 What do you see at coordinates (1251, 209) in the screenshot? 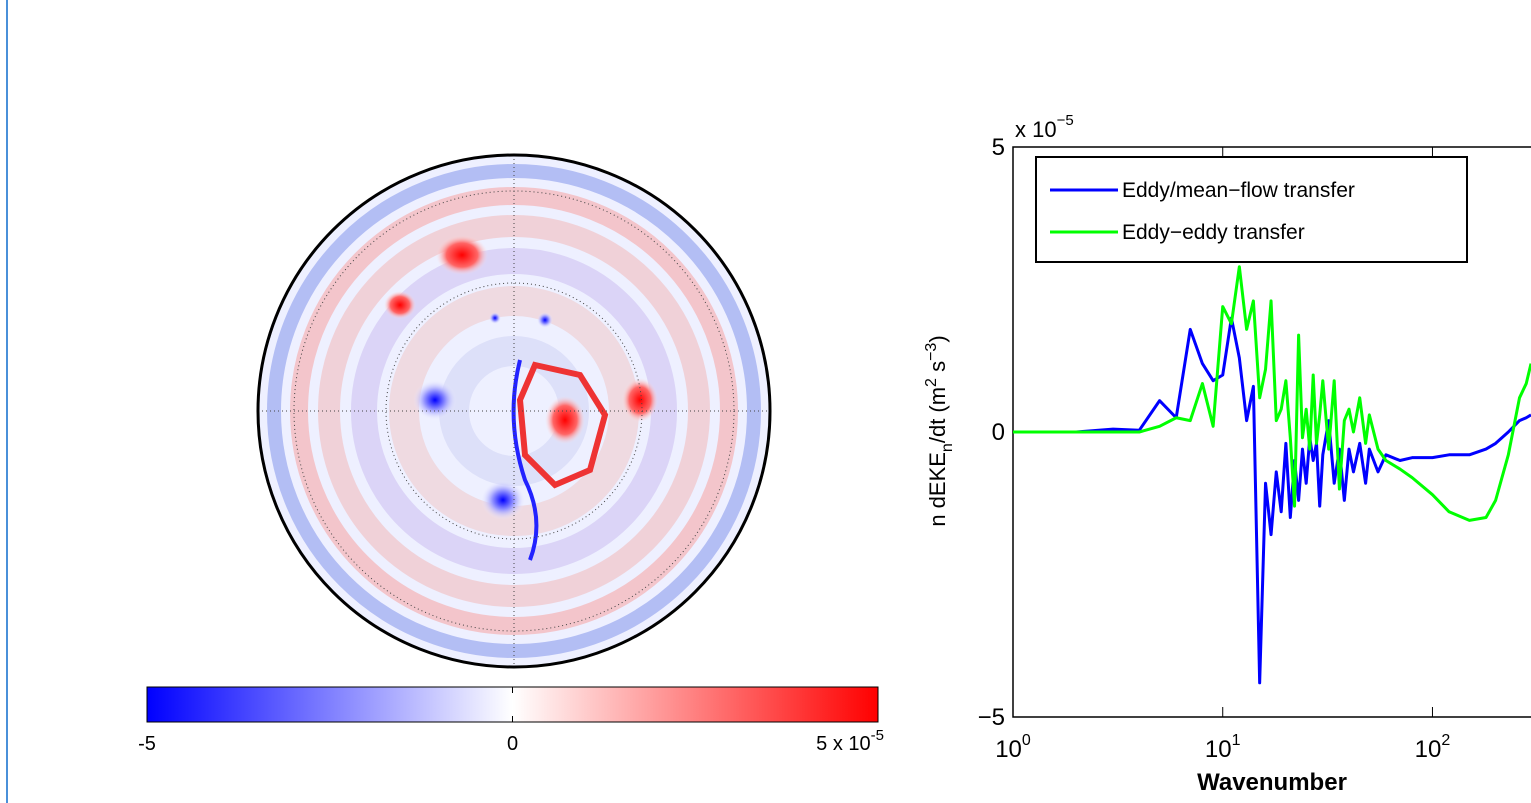
I see `legend-box` at bounding box center [1251, 209].